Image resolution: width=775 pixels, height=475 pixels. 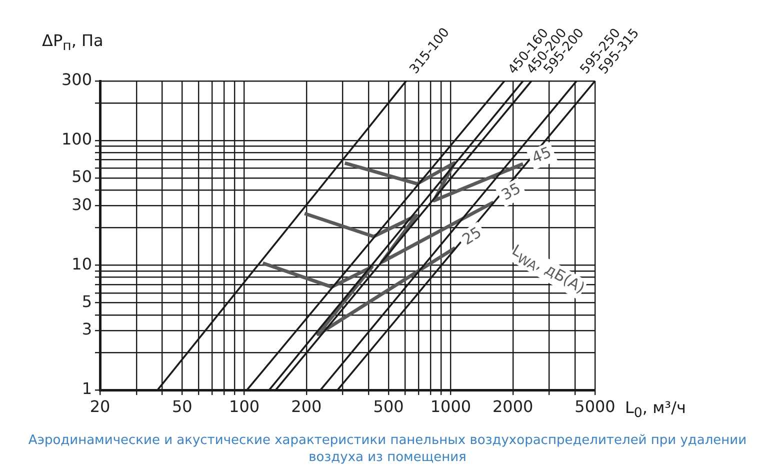 I want to click on text: 45, so click(x=541, y=155).